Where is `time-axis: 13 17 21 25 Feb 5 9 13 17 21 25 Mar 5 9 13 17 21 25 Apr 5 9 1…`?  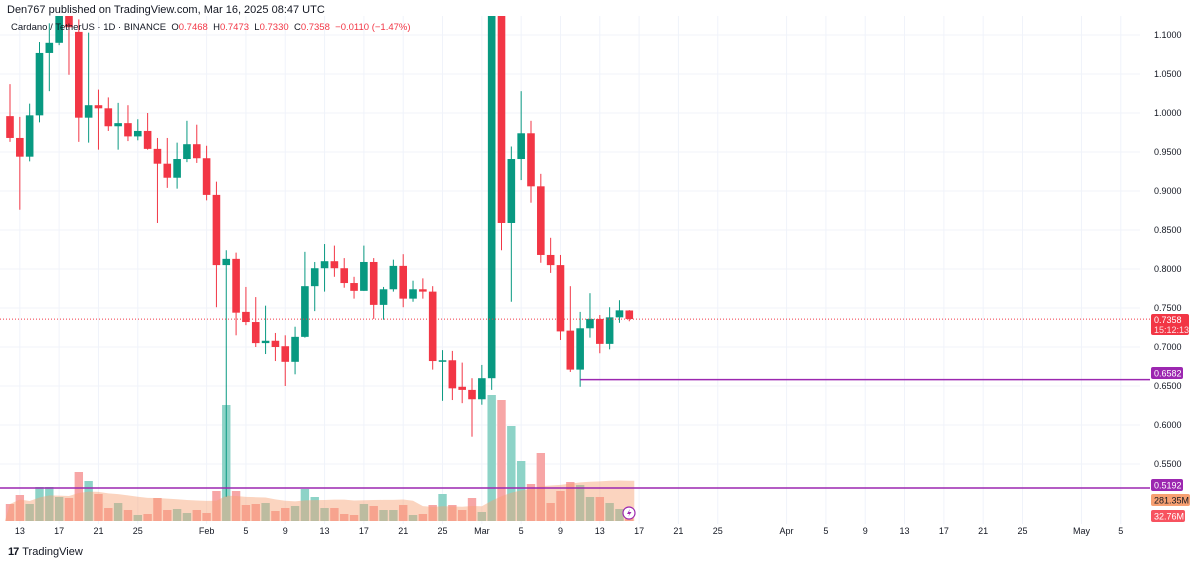 time-axis: 13 17 21 25 Feb 5 9 13 17 21 25 Mar 5 9 13 17 21 25 Apr 5 9 1… is located at coordinates (569, 531).